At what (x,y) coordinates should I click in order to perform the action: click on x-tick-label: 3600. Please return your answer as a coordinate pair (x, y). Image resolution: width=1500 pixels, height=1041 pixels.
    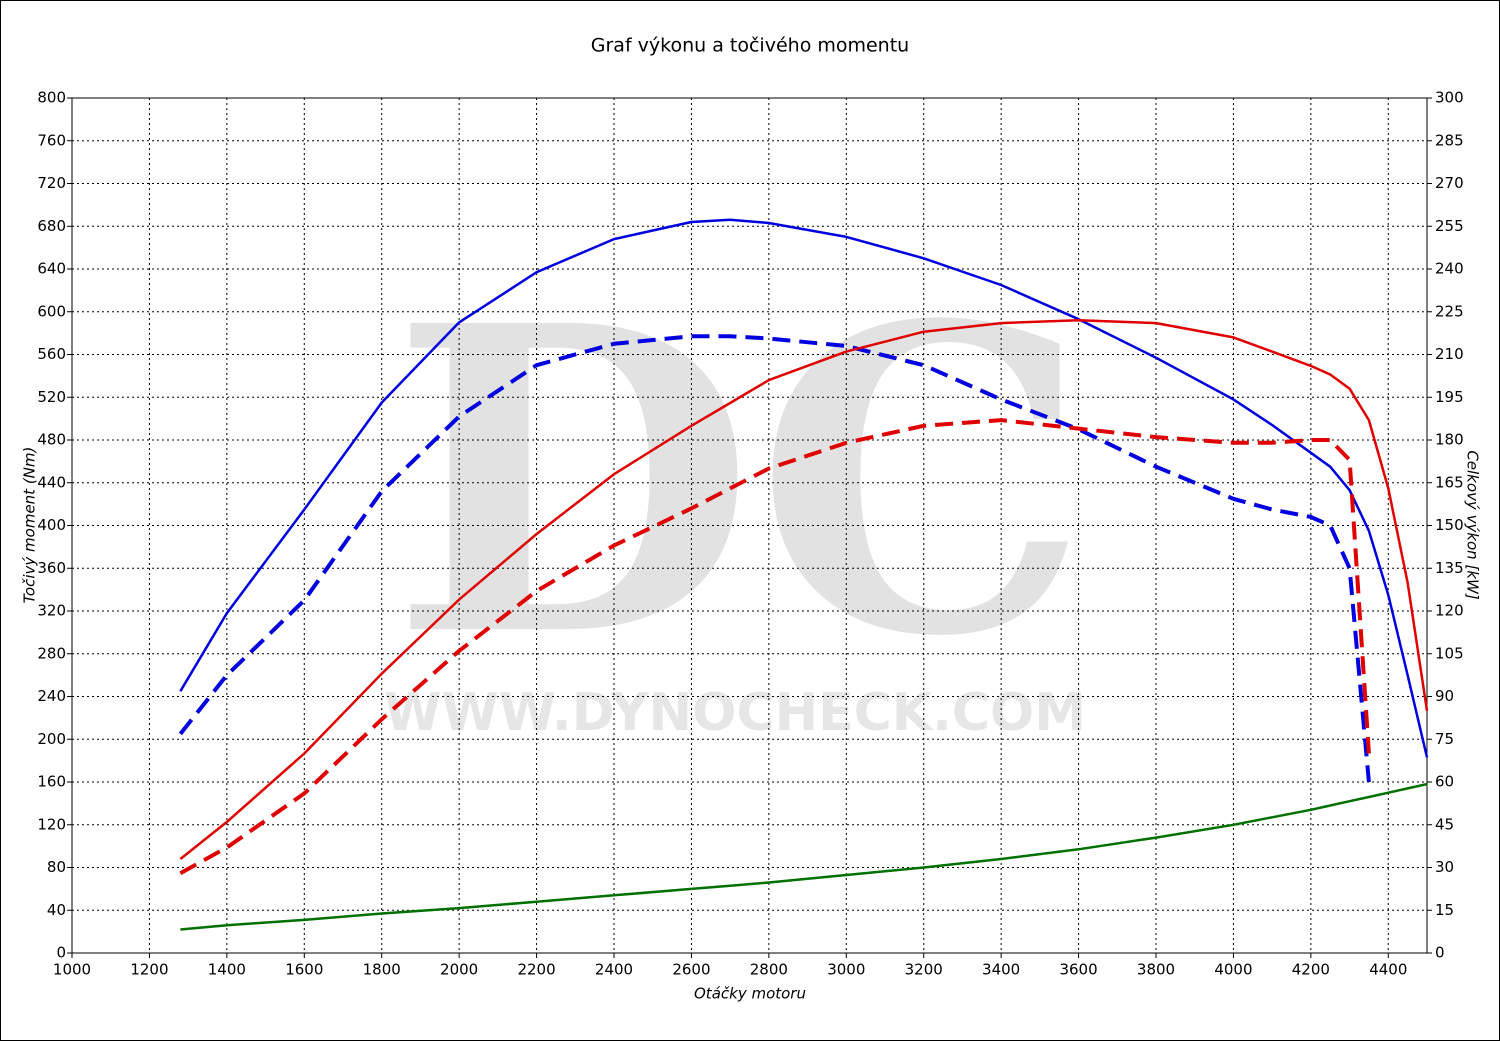
    Looking at the image, I should click on (1078, 970).